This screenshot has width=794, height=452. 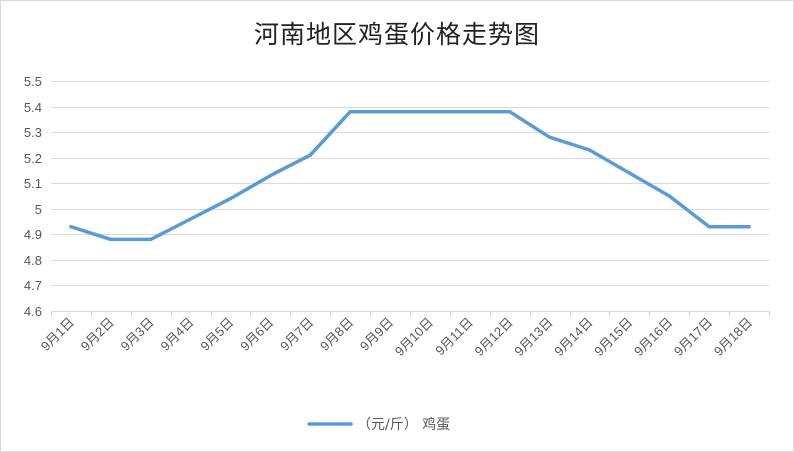 What do you see at coordinates (33, 311) in the screenshot?
I see `y-tick-label: 4.6` at bounding box center [33, 311].